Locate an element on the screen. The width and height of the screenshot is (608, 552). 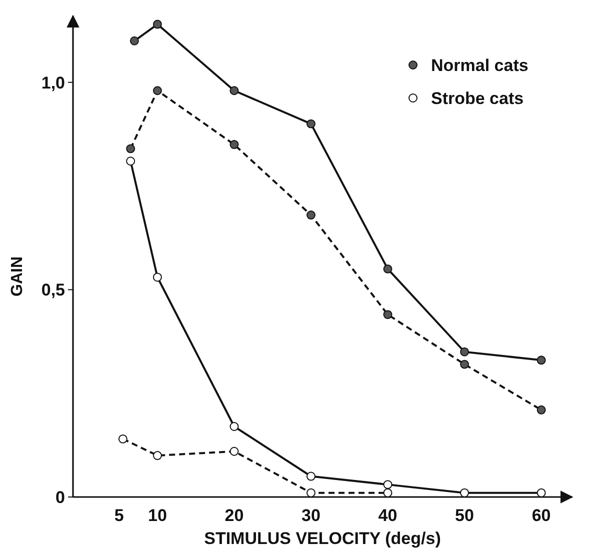
x-tick-label: 30 is located at coordinates (311, 515).